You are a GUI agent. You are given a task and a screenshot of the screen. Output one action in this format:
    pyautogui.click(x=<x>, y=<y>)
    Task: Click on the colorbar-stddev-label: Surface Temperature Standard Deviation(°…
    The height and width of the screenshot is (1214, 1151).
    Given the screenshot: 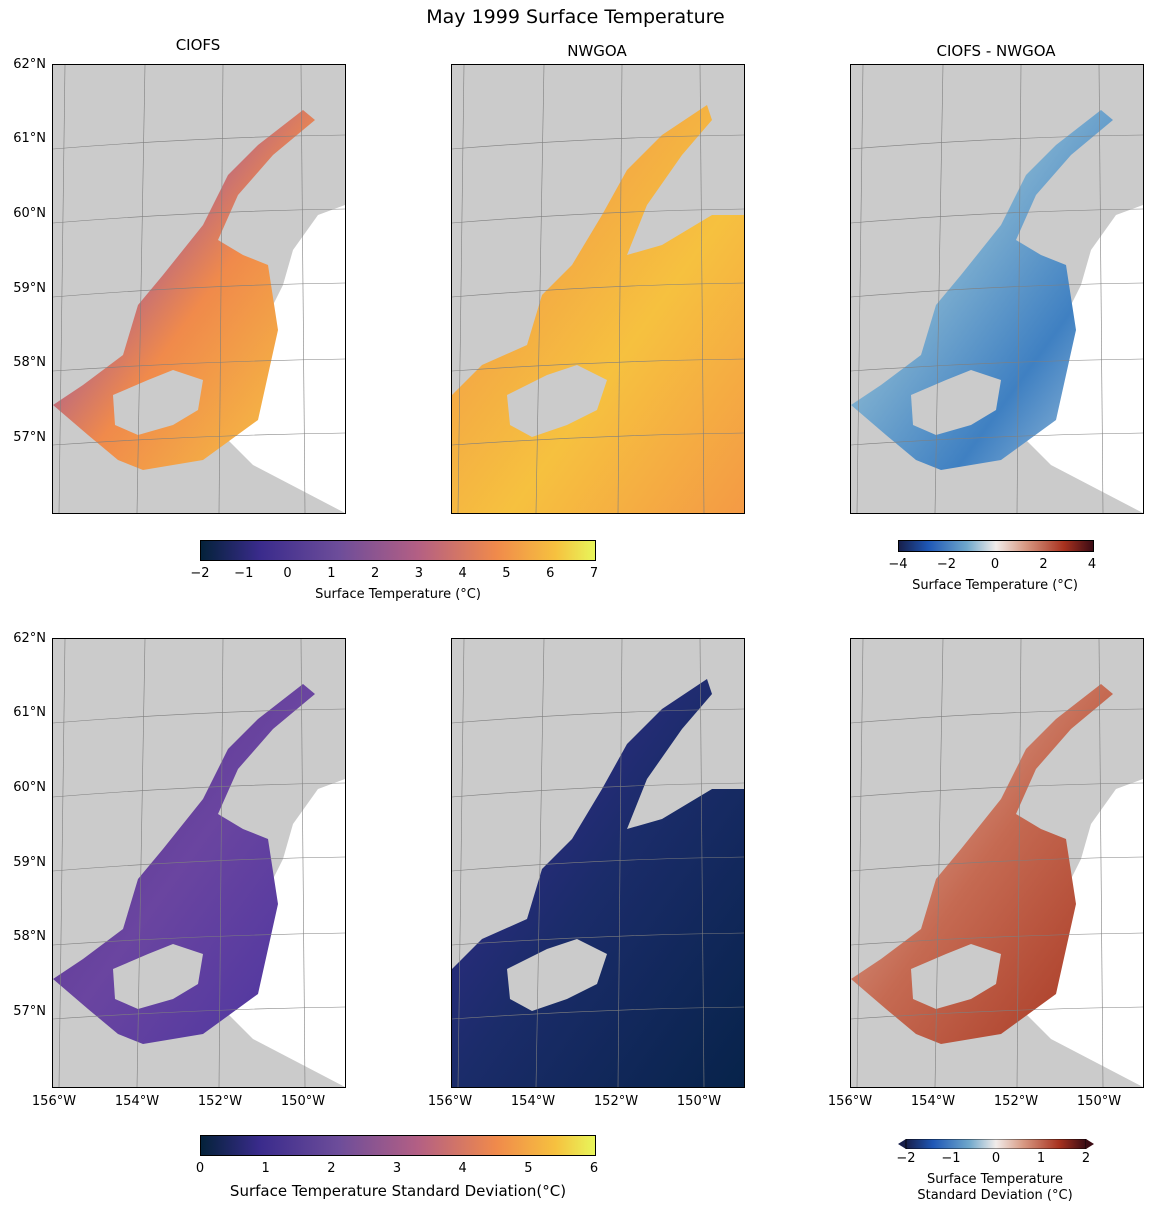 What is the action you would take?
    pyautogui.click(x=398, y=1191)
    